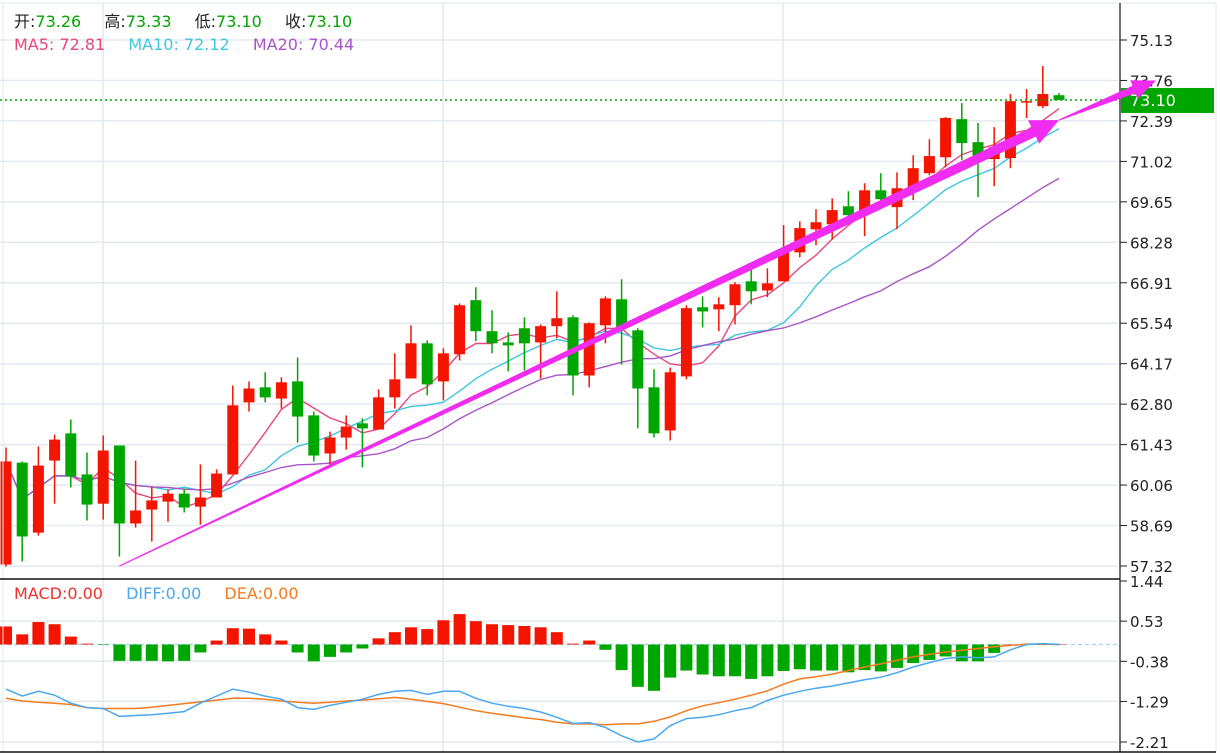  What do you see at coordinates (48, 21) in the screenshot?
I see `open-readout: 开:73.26` at bounding box center [48, 21].